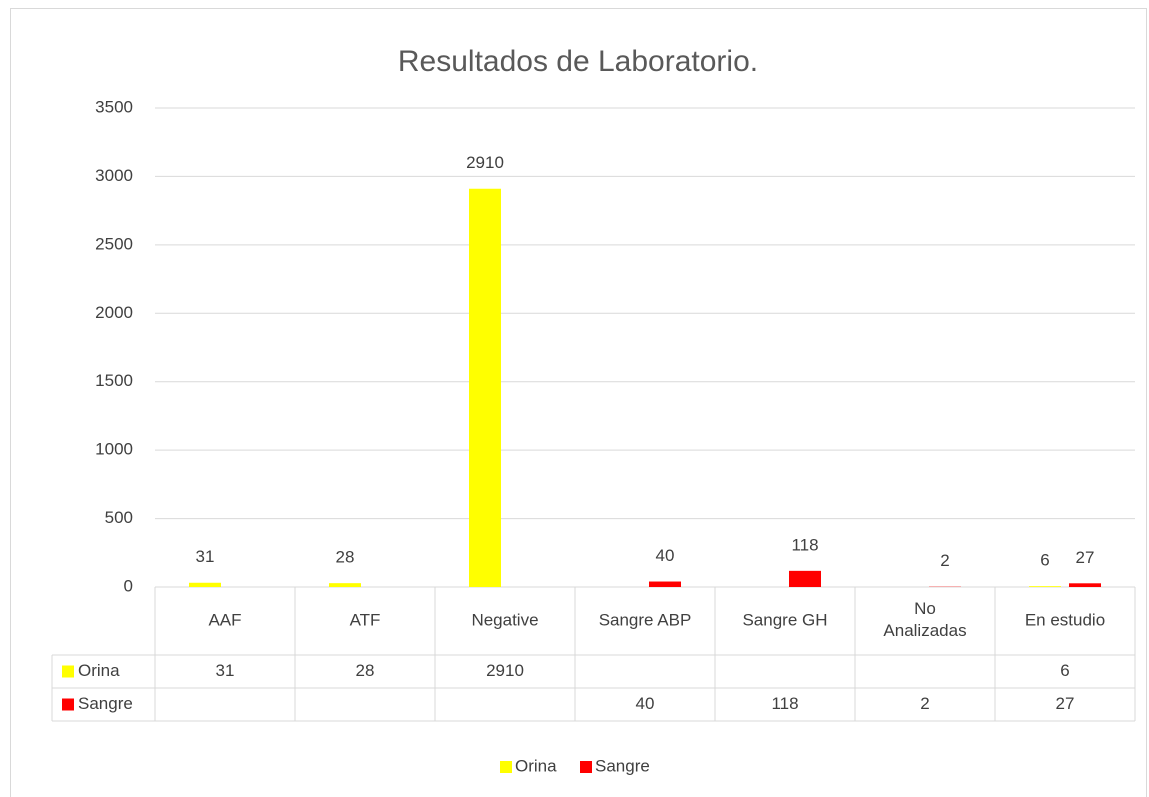 This screenshot has width=1149, height=797. What do you see at coordinates (1085, 557) in the screenshot?
I see `data-label: 27` at bounding box center [1085, 557].